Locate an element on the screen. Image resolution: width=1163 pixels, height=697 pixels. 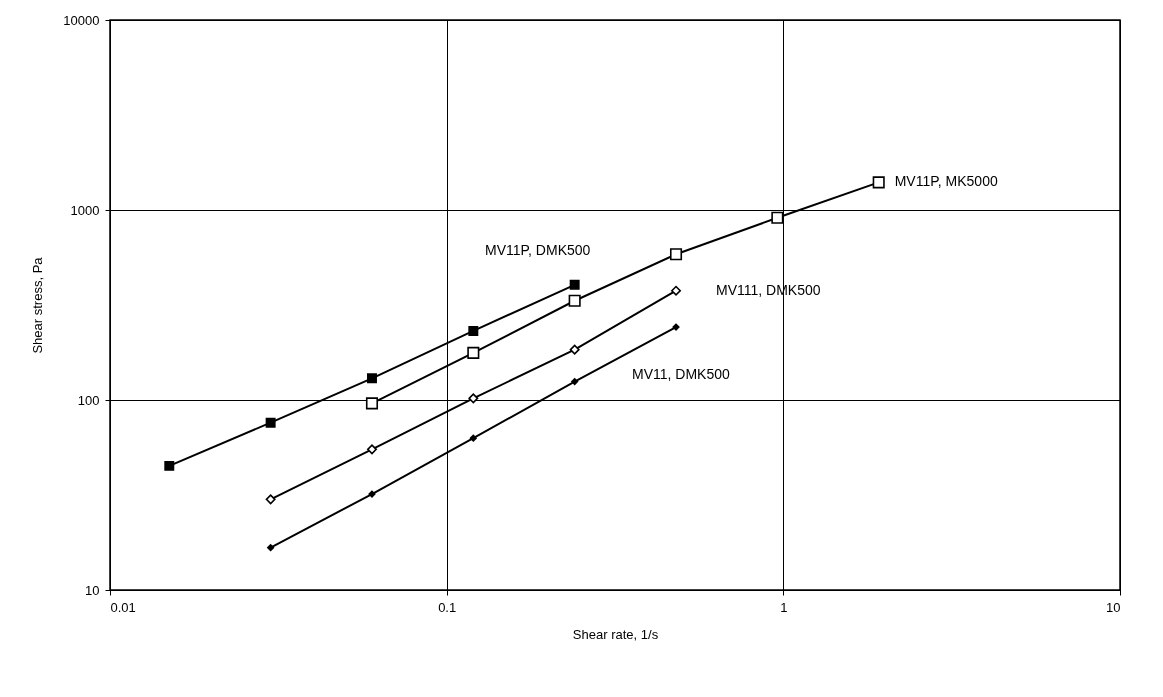
series-label: MV11, DMK500 is located at coordinates (681, 374).